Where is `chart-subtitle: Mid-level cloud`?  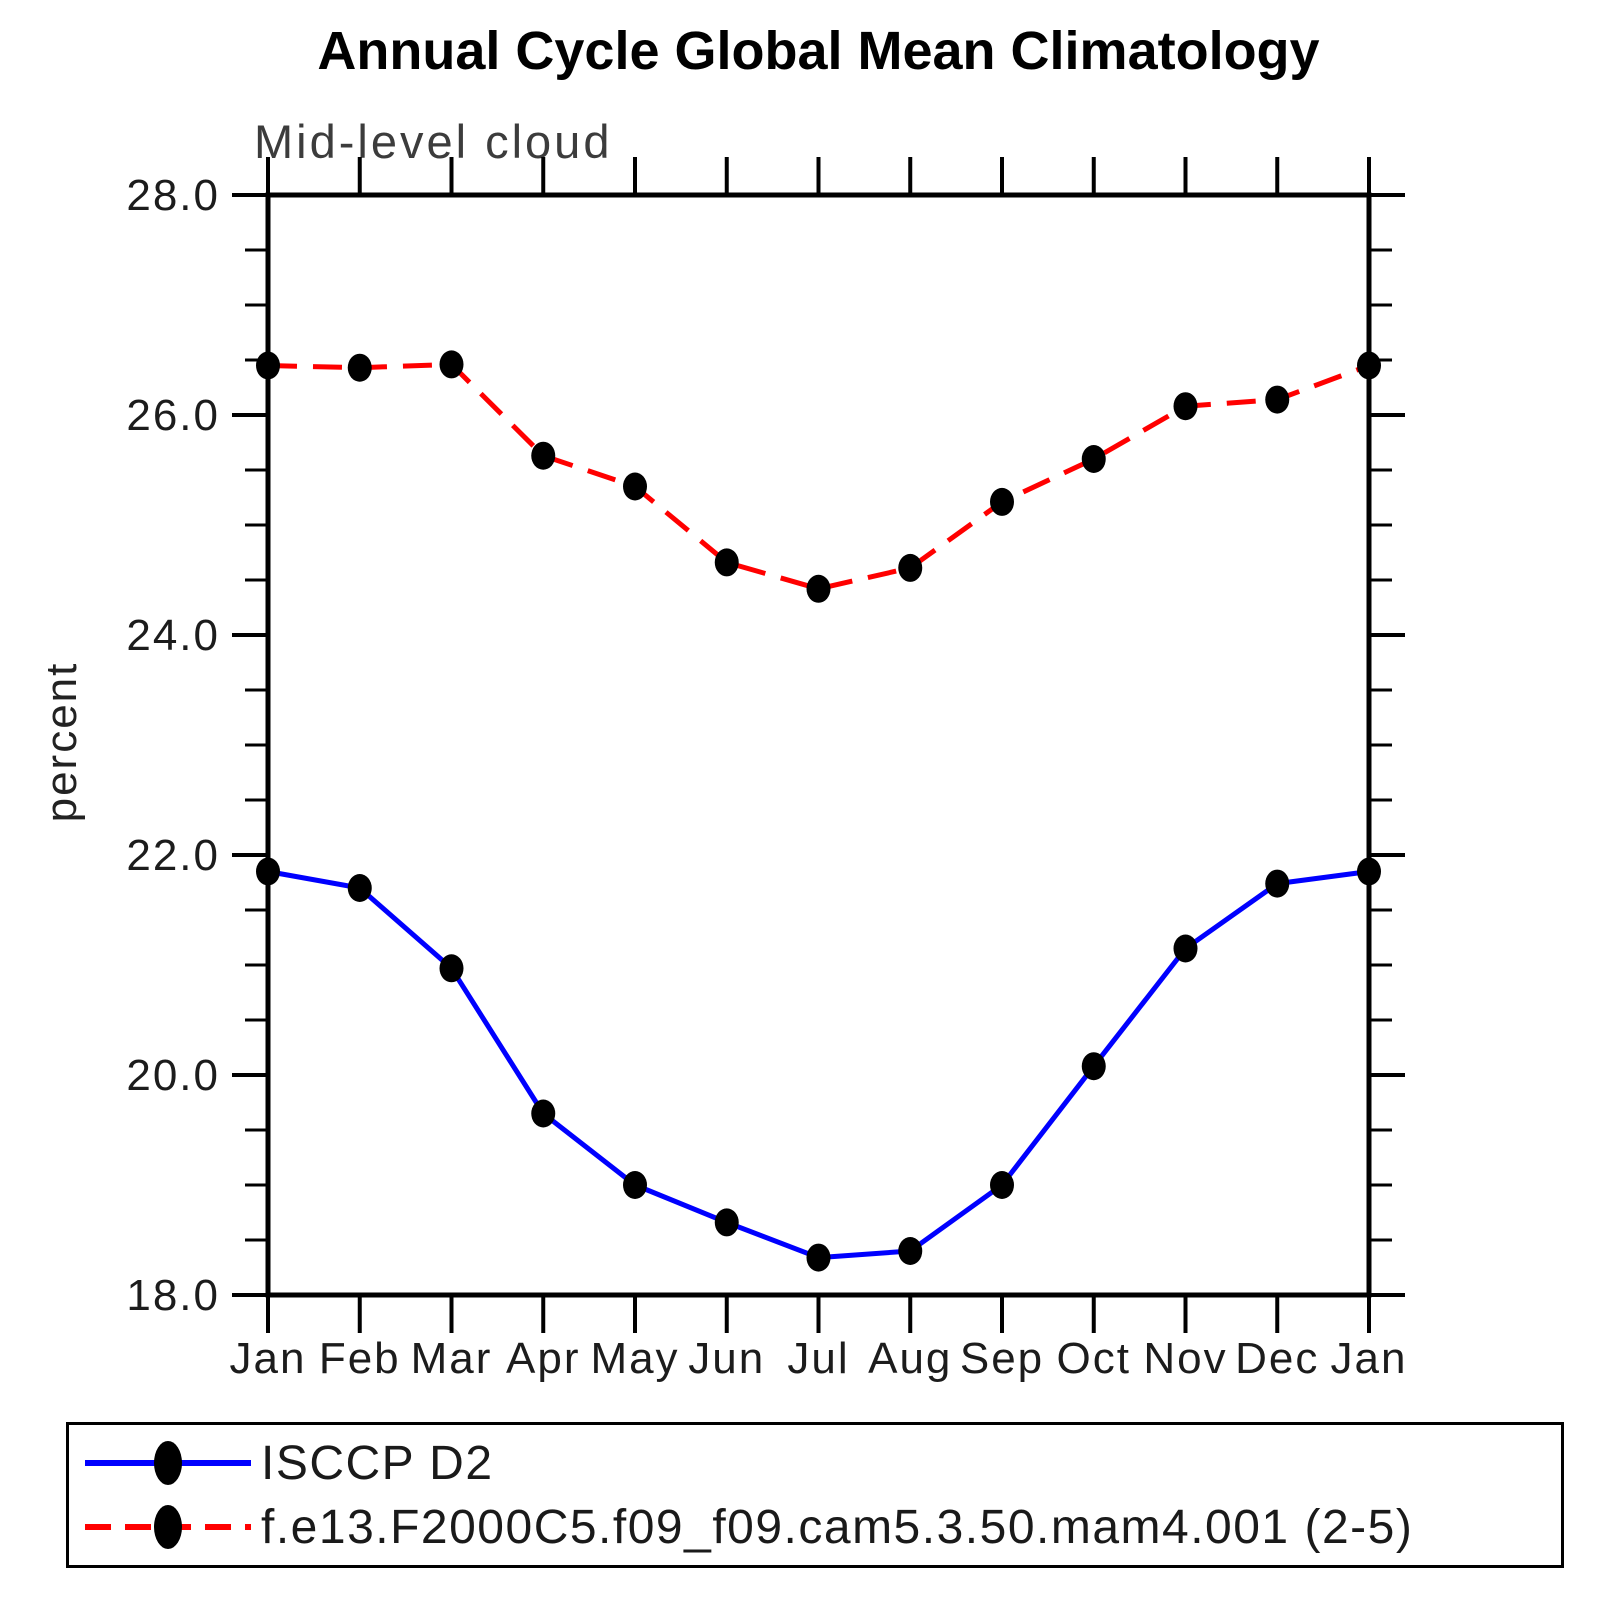 chart-subtitle: Mid-level cloud is located at coordinates (433, 141).